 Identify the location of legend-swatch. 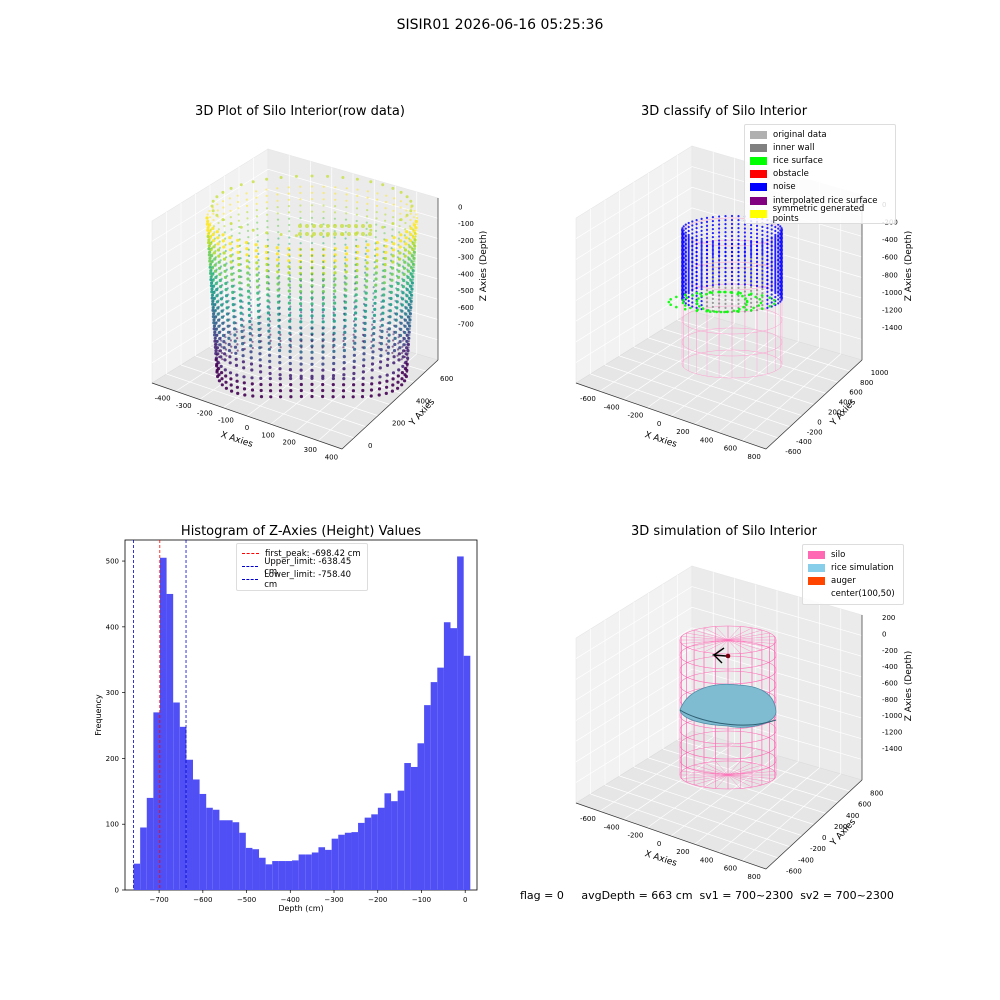
(758, 134).